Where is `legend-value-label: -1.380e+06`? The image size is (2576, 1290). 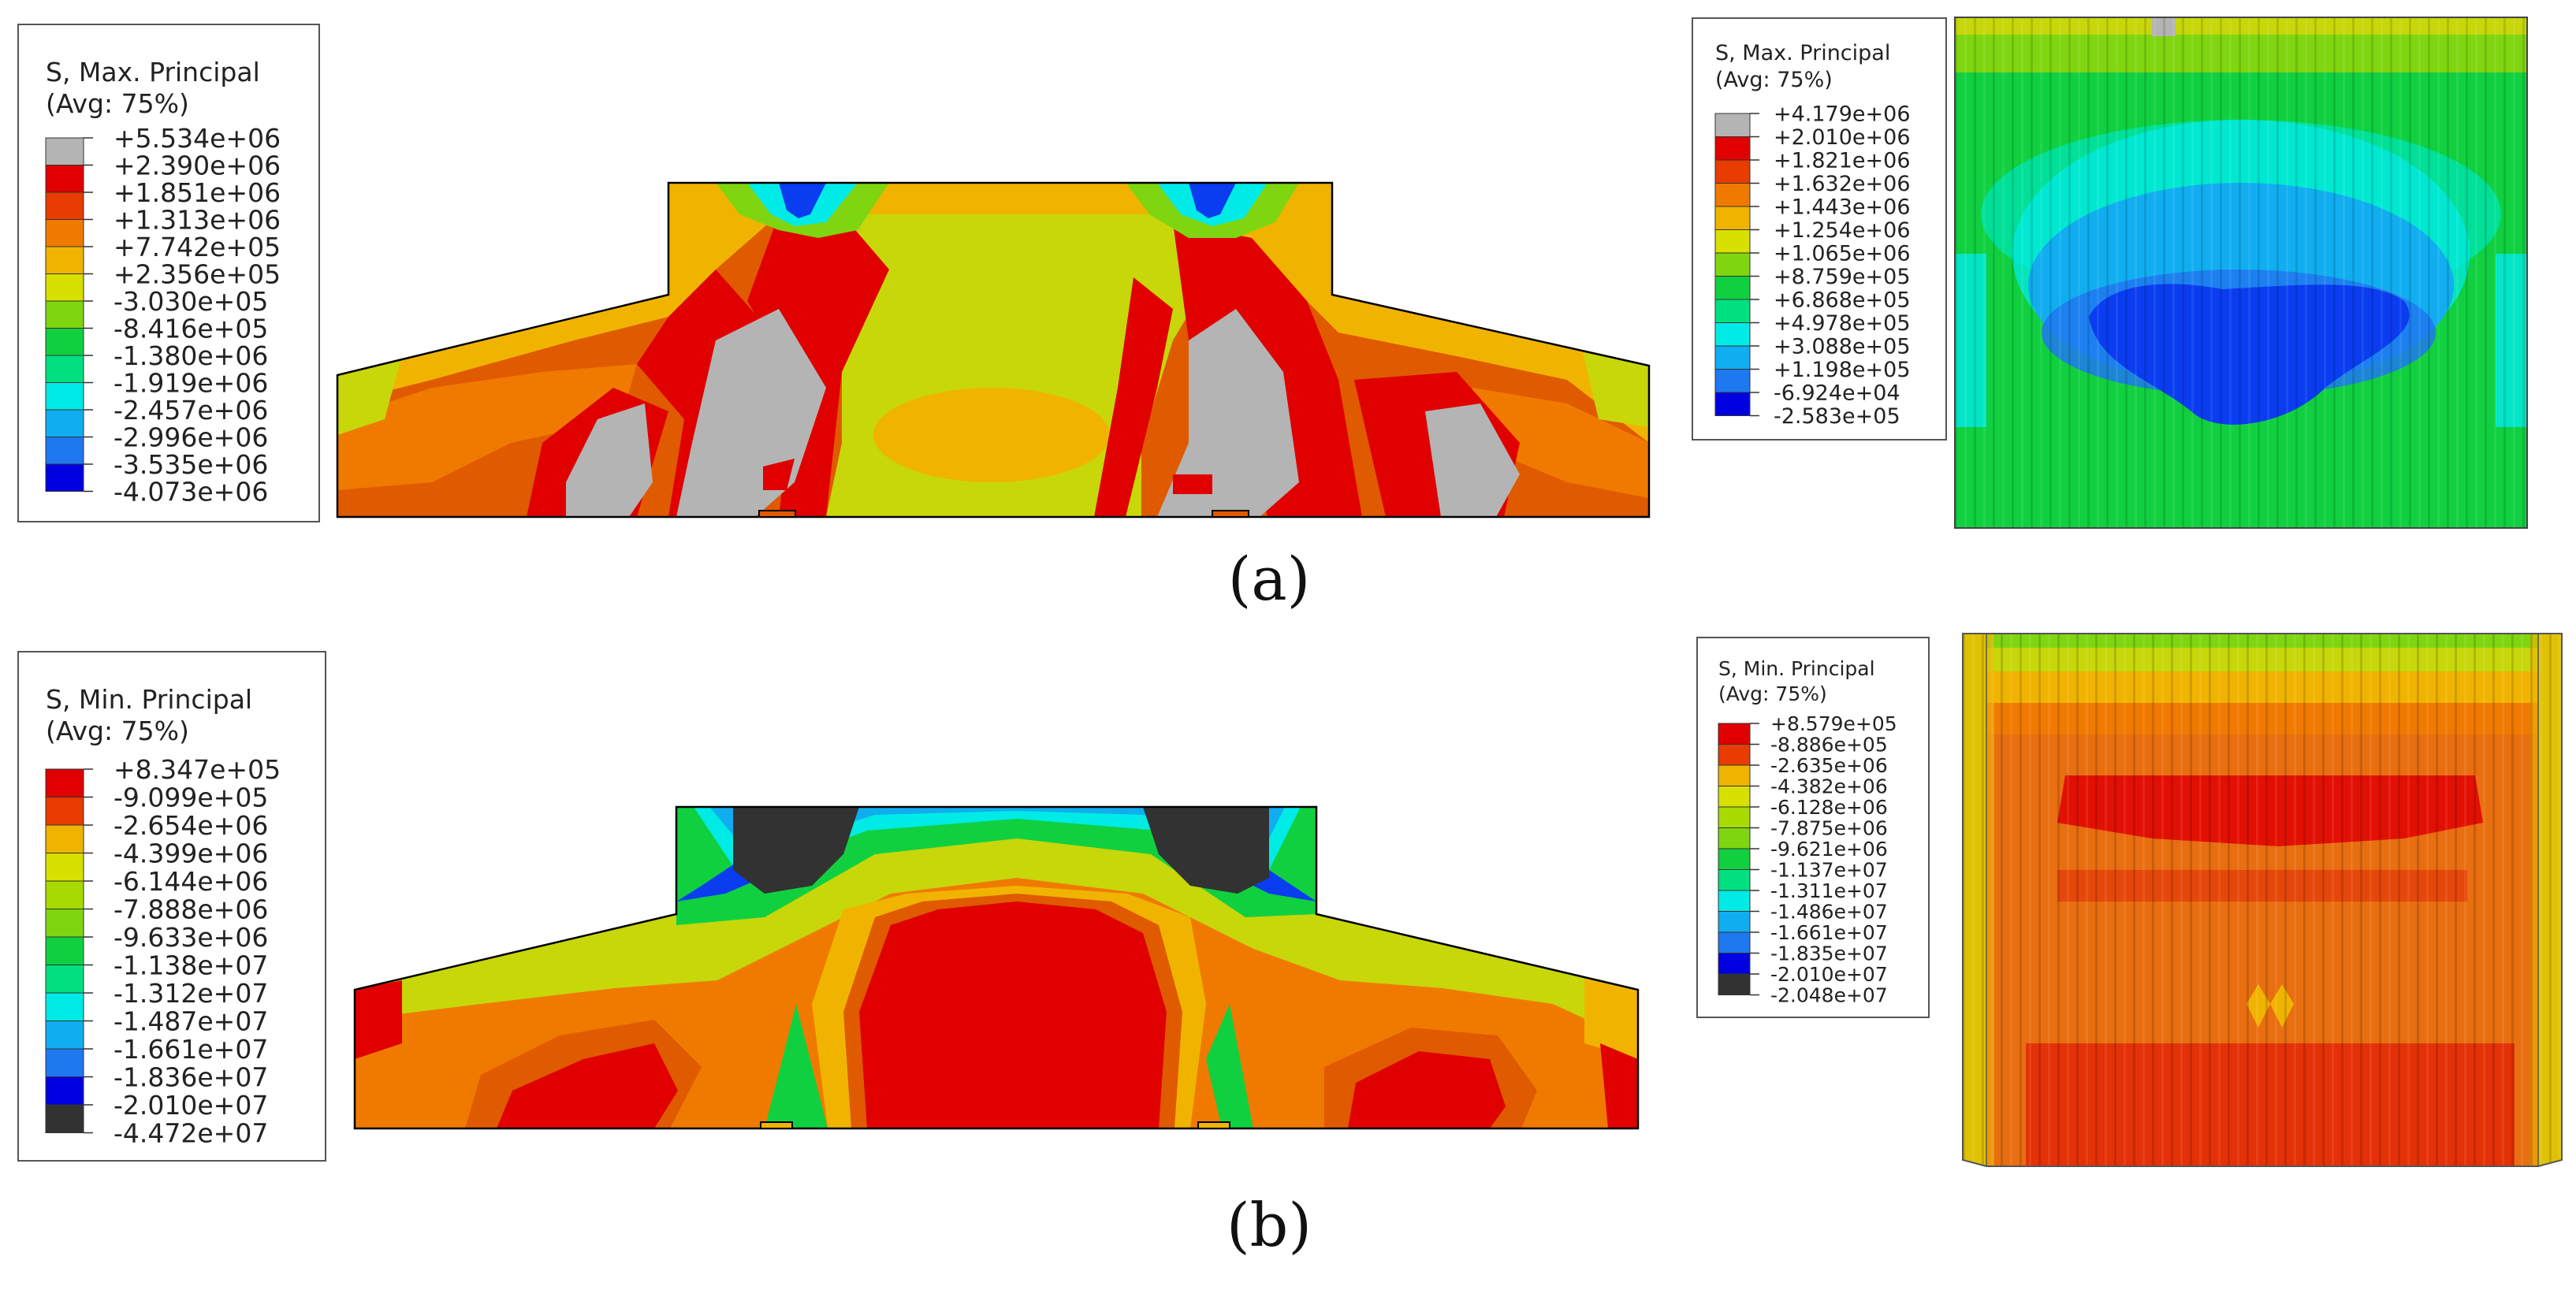 legend-value-label: -1.380e+06 is located at coordinates (191, 355).